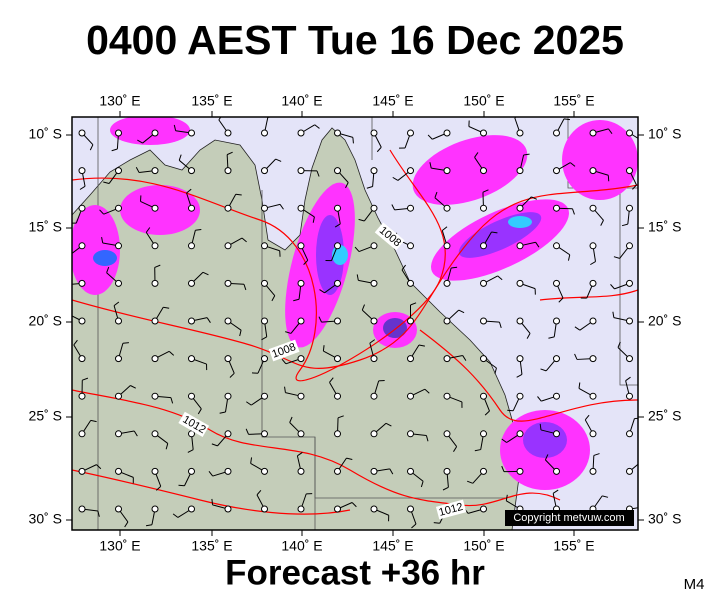  Describe the element at coordinates (483, 546) in the screenshot. I see `bottom-lon-label: 150˚ E` at that location.